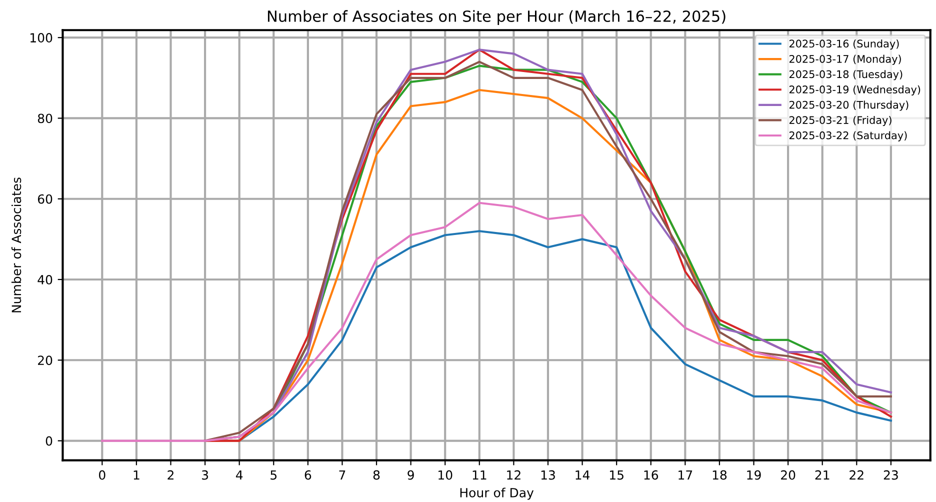  I want to click on x-tick-label: 0, so click(102, 475).